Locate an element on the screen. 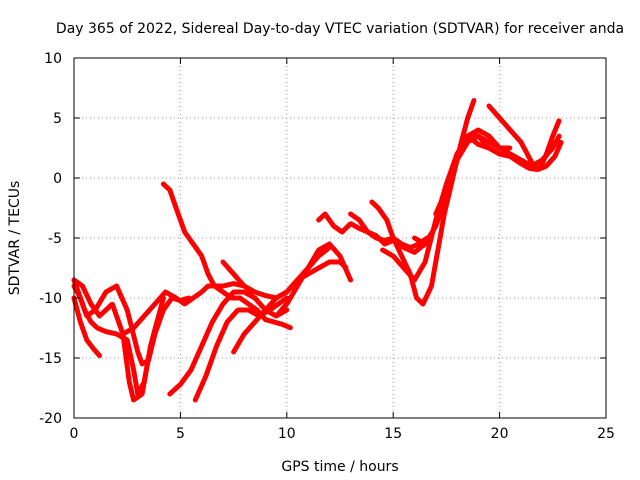 The width and height of the screenshot is (640, 480). x-tick-label: 0 is located at coordinates (74, 434).